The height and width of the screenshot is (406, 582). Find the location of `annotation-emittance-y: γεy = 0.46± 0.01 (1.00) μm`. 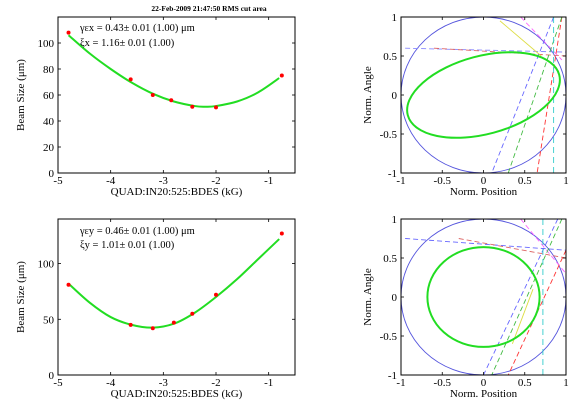

annotation-emittance-y: γεy = 0.46± 0.01 (1.00) μm is located at coordinates (137, 231).